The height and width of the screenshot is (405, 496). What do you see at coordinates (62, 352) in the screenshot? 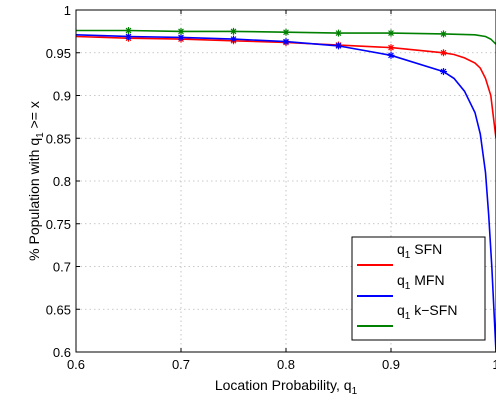
I see `y-tick-label: 0.6` at bounding box center [62, 352].